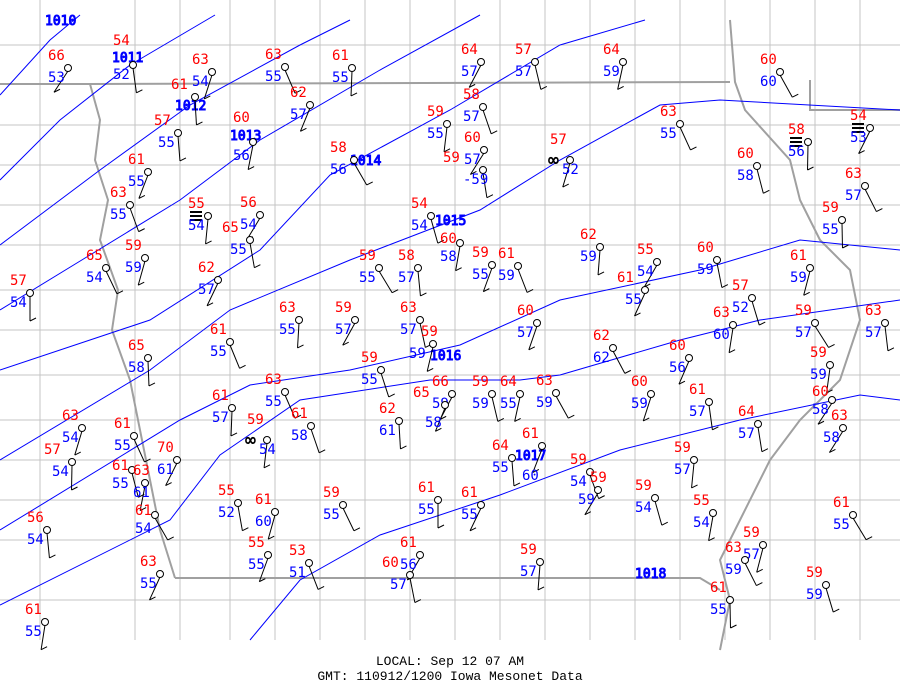 Image resolution: width=900 pixels, height=700 pixels. What do you see at coordinates (705, 248) in the screenshot?
I see `temperature: 60` at bounding box center [705, 248].